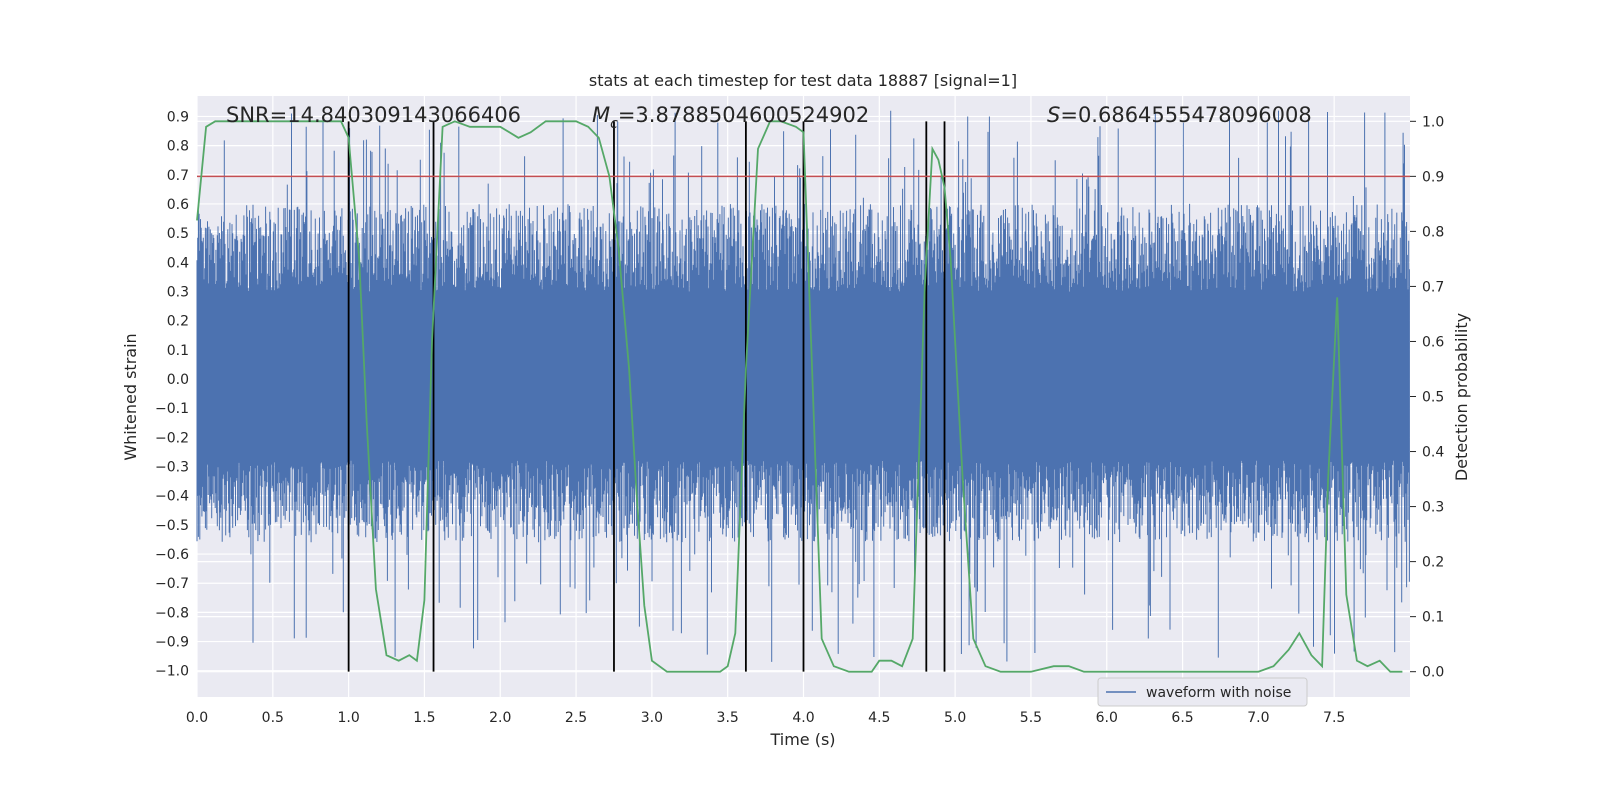  What do you see at coordinates (1031, 718) in the screenshot?
I see `x-tick-label: 5.5` at bounding box center [1031, 718].